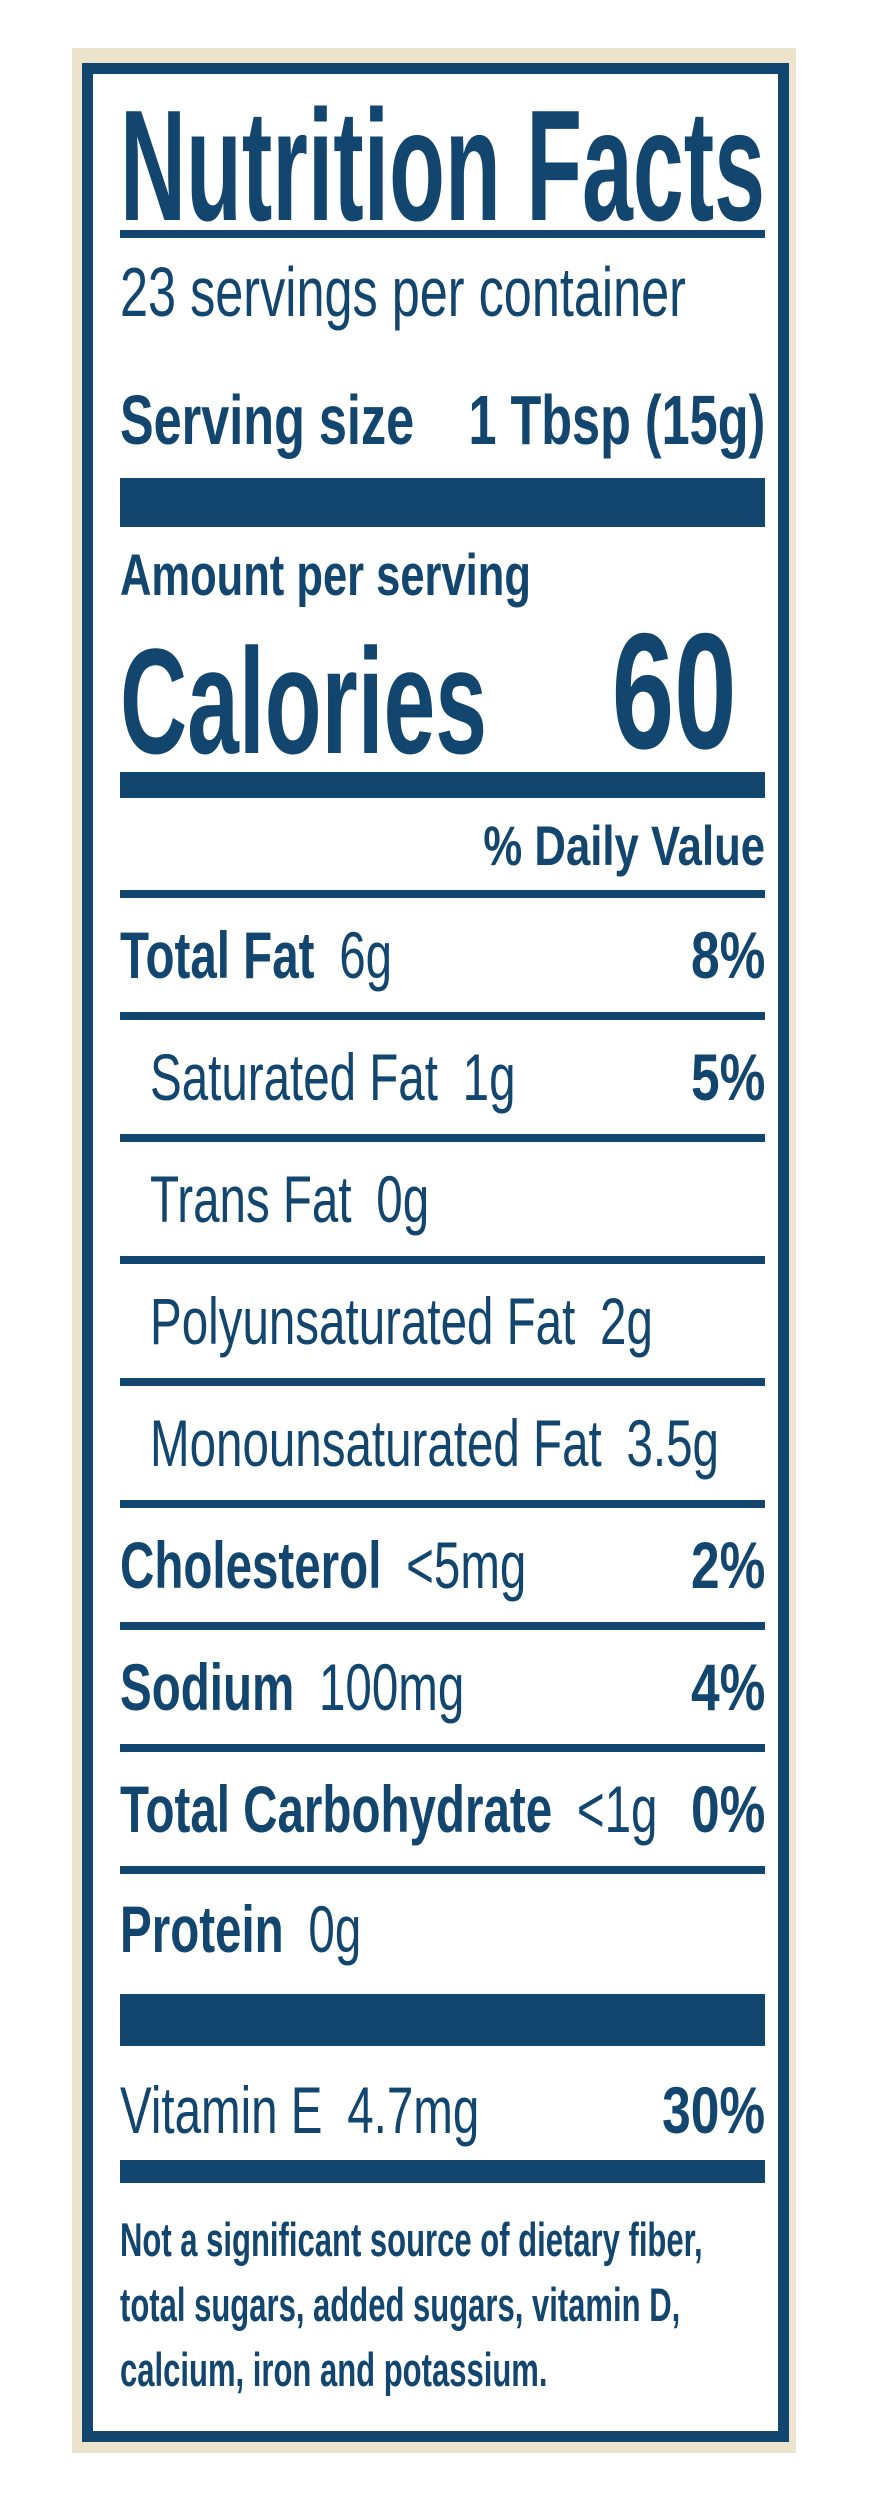  I want to click on footnote-line-2: total sugars, added sugars, vitamin D,, so click(400, 2304).